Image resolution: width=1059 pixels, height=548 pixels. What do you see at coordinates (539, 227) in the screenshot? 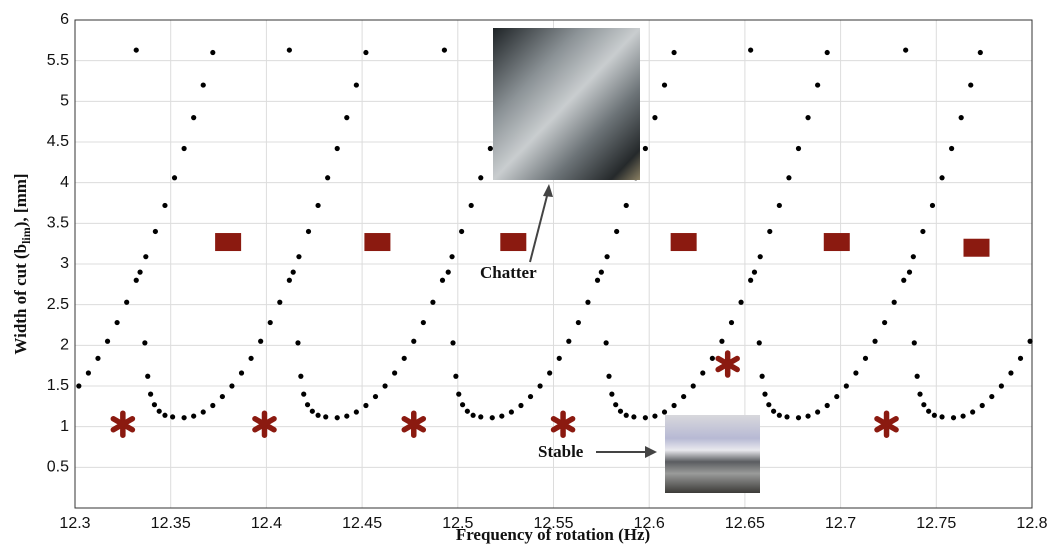
I see `chatter-arrow` at bounding box center [539, 227].